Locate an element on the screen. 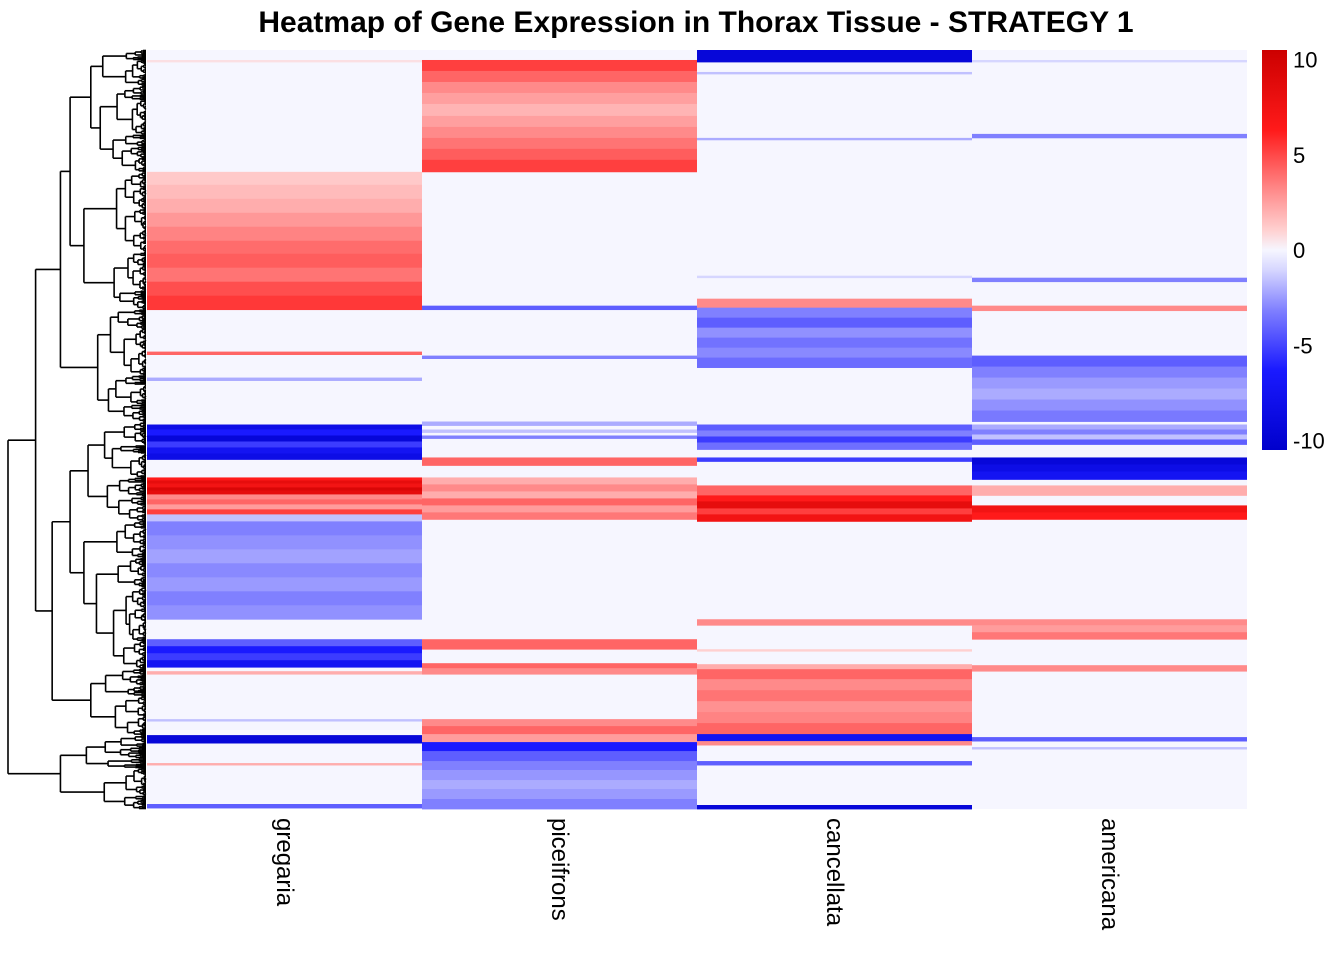 The height and width of the screenshot is (960, 1344). legend-tick-label: -5 is located at coordinates (1303, 345).